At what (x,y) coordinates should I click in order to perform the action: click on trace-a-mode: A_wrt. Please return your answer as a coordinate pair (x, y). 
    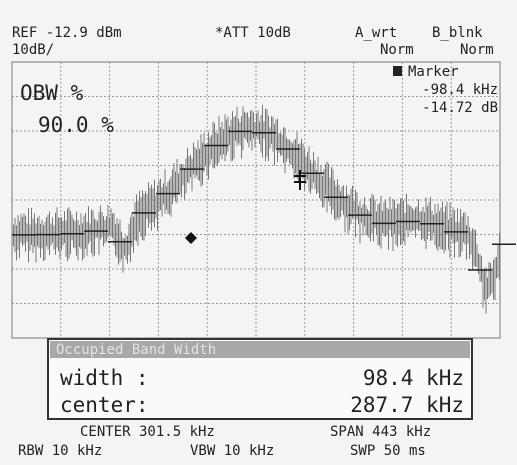
    Looking at the image, I should click on (376, 33).